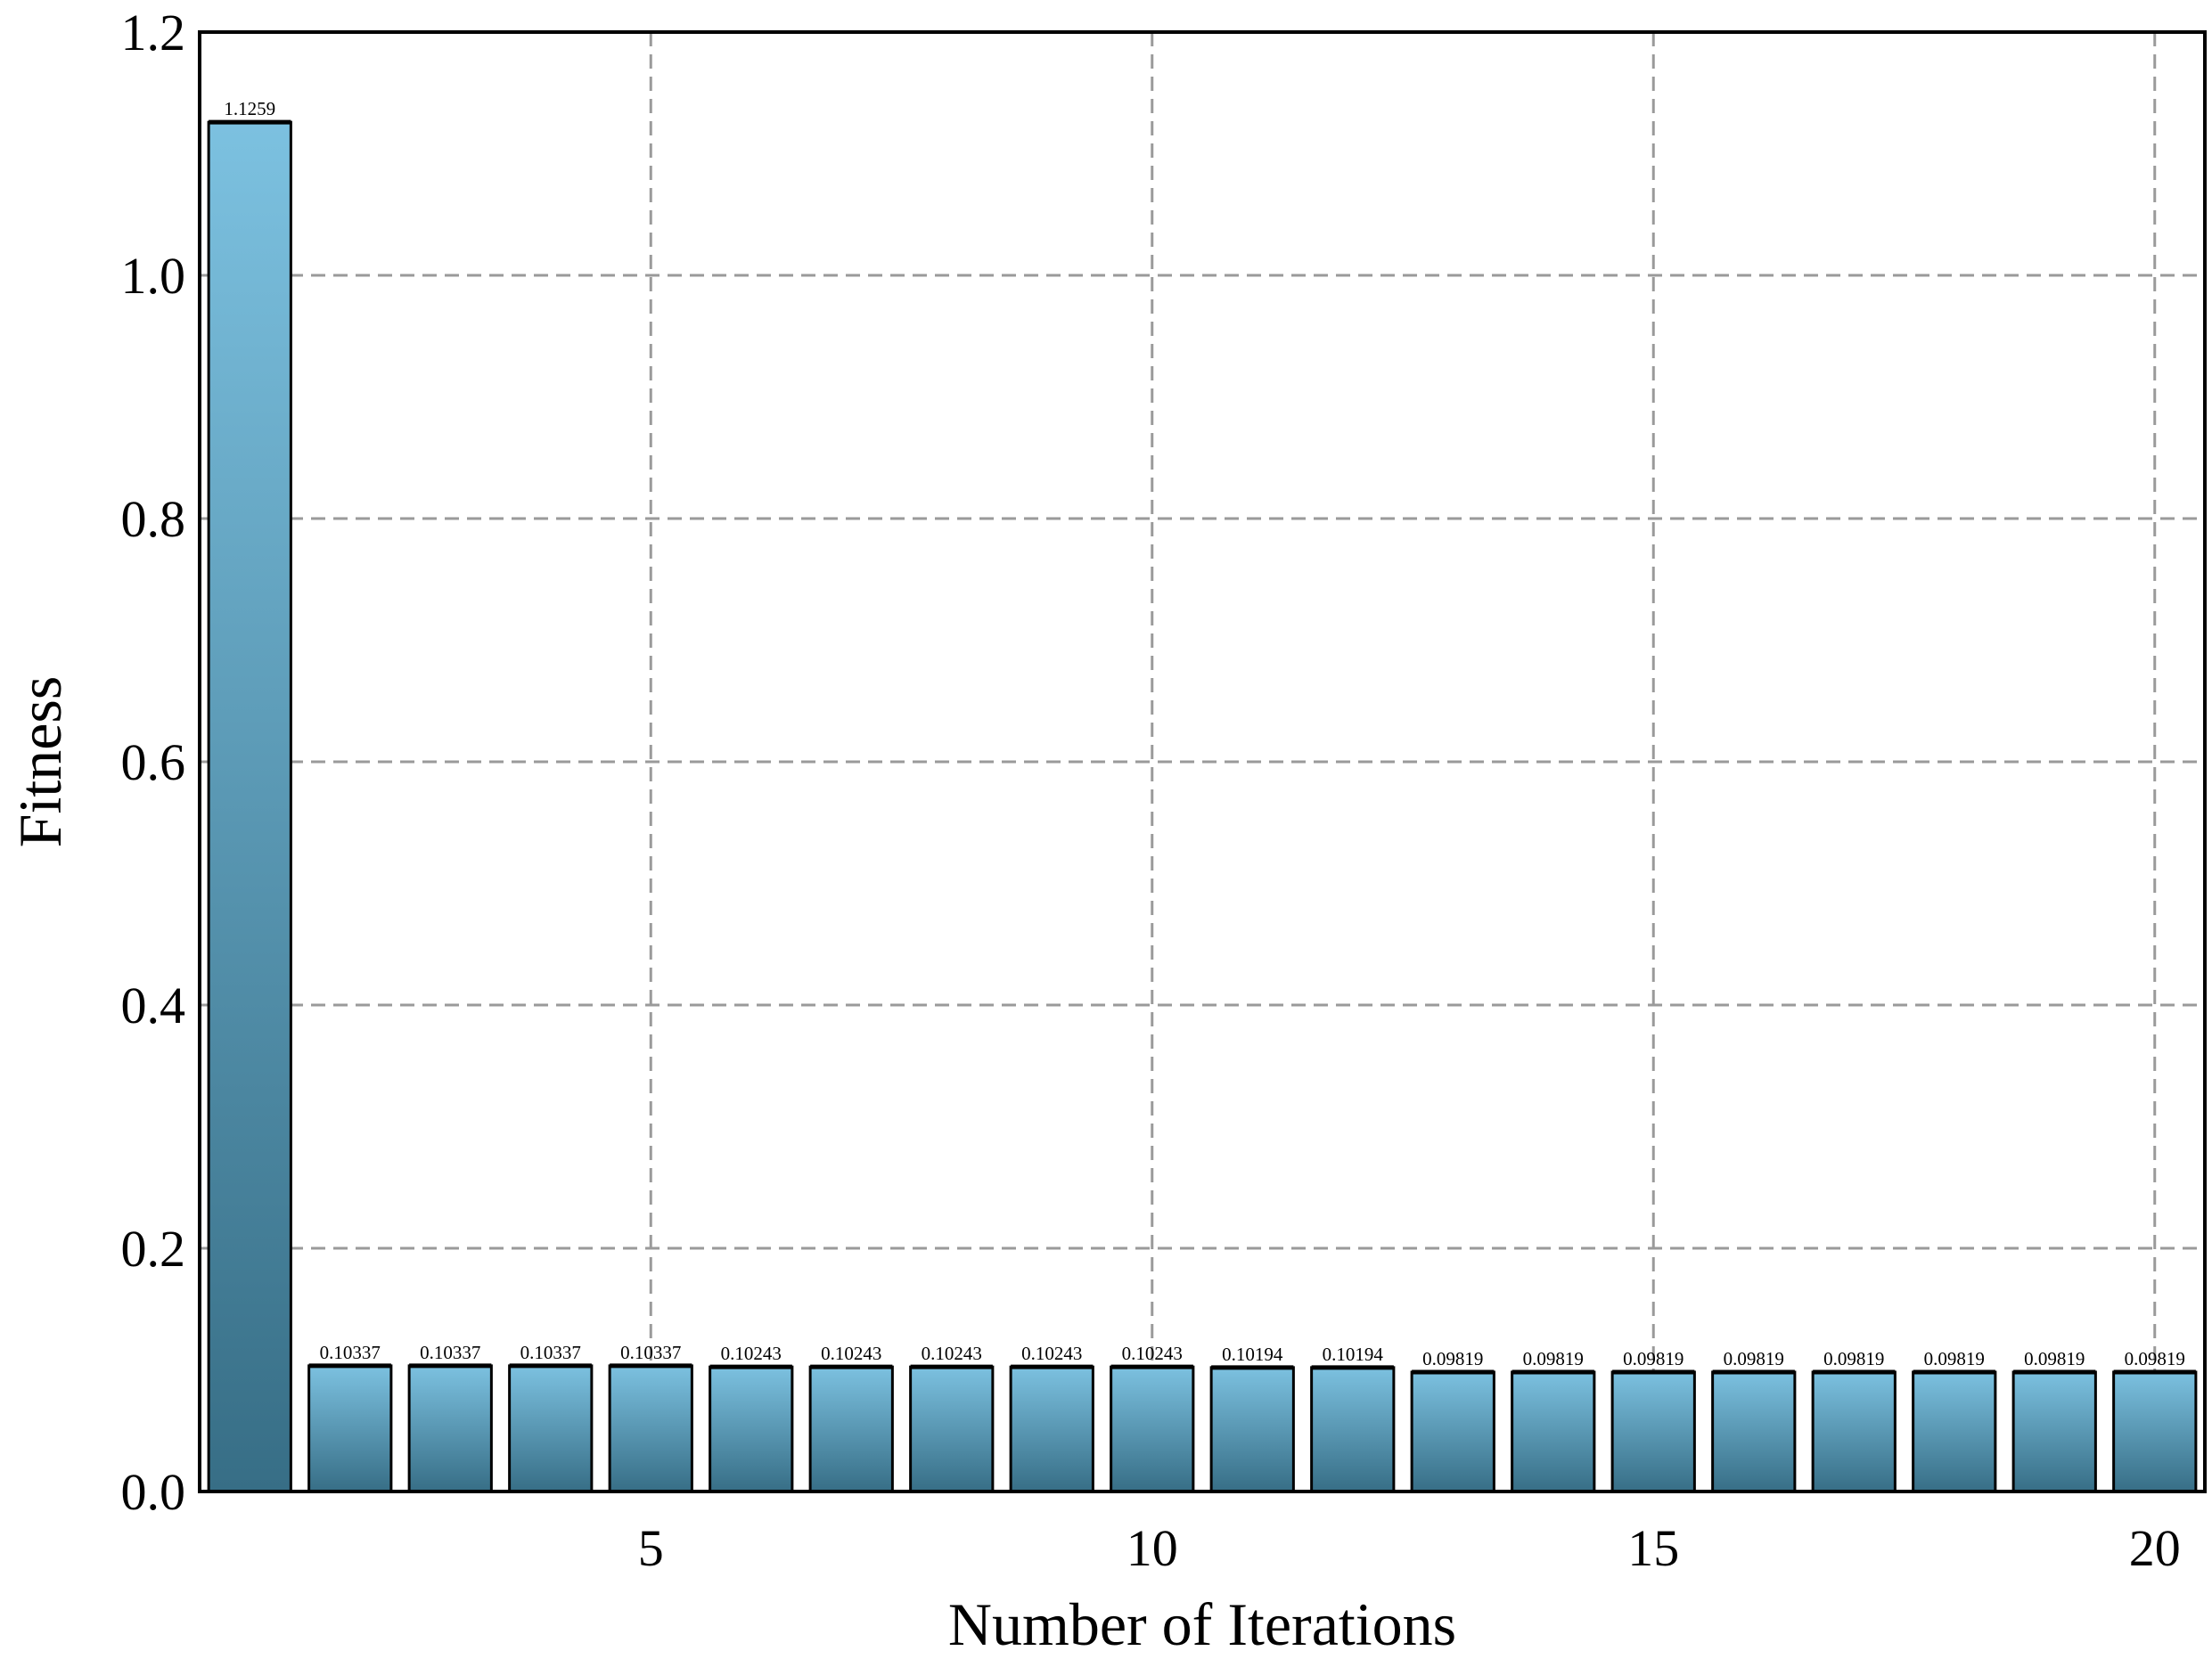  What do you see at coordinates (1202, 1624) in the screenshot?
I see `x-axis-title: Number of Iterations` at bounding box center [1202, 1624].